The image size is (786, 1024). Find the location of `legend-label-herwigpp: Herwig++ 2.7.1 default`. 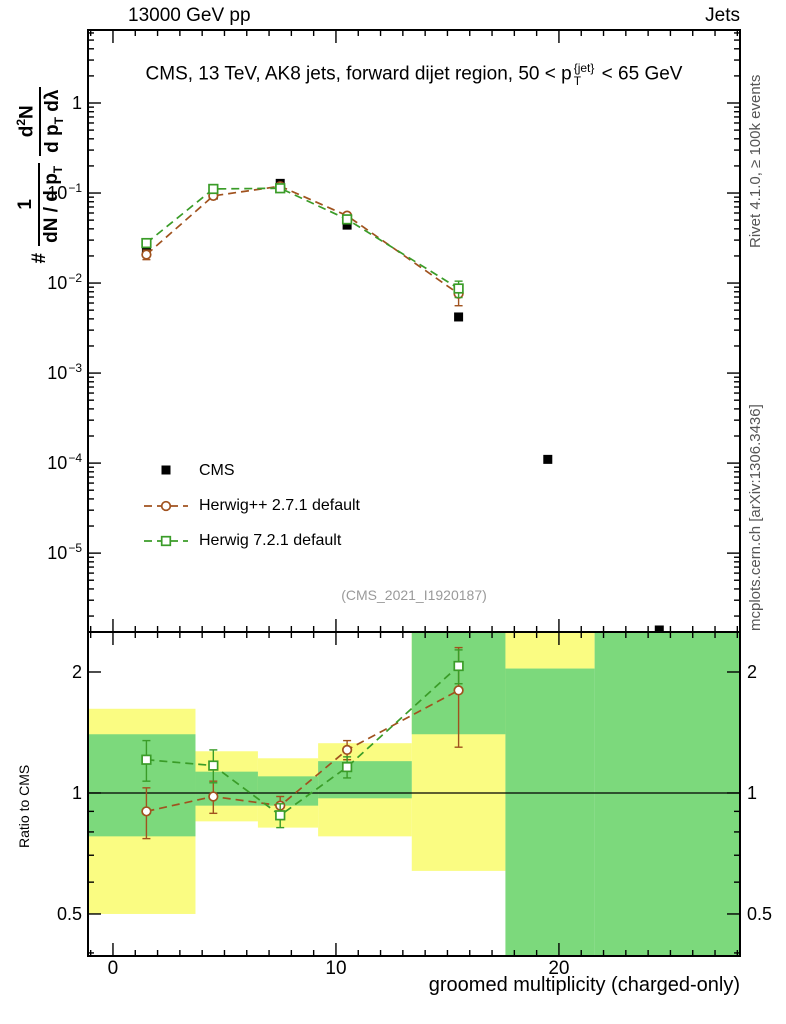

legend-label-herwigpp: Herwig++ 2.7.1 default is located at coordinates (279, 505).